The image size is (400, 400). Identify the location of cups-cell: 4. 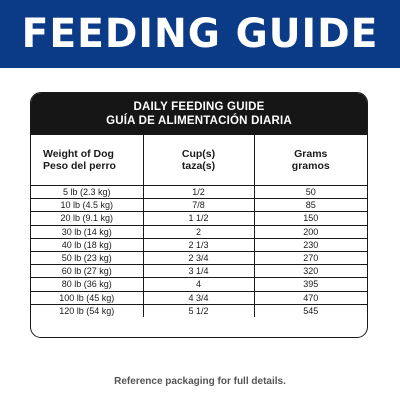
(199, 284).